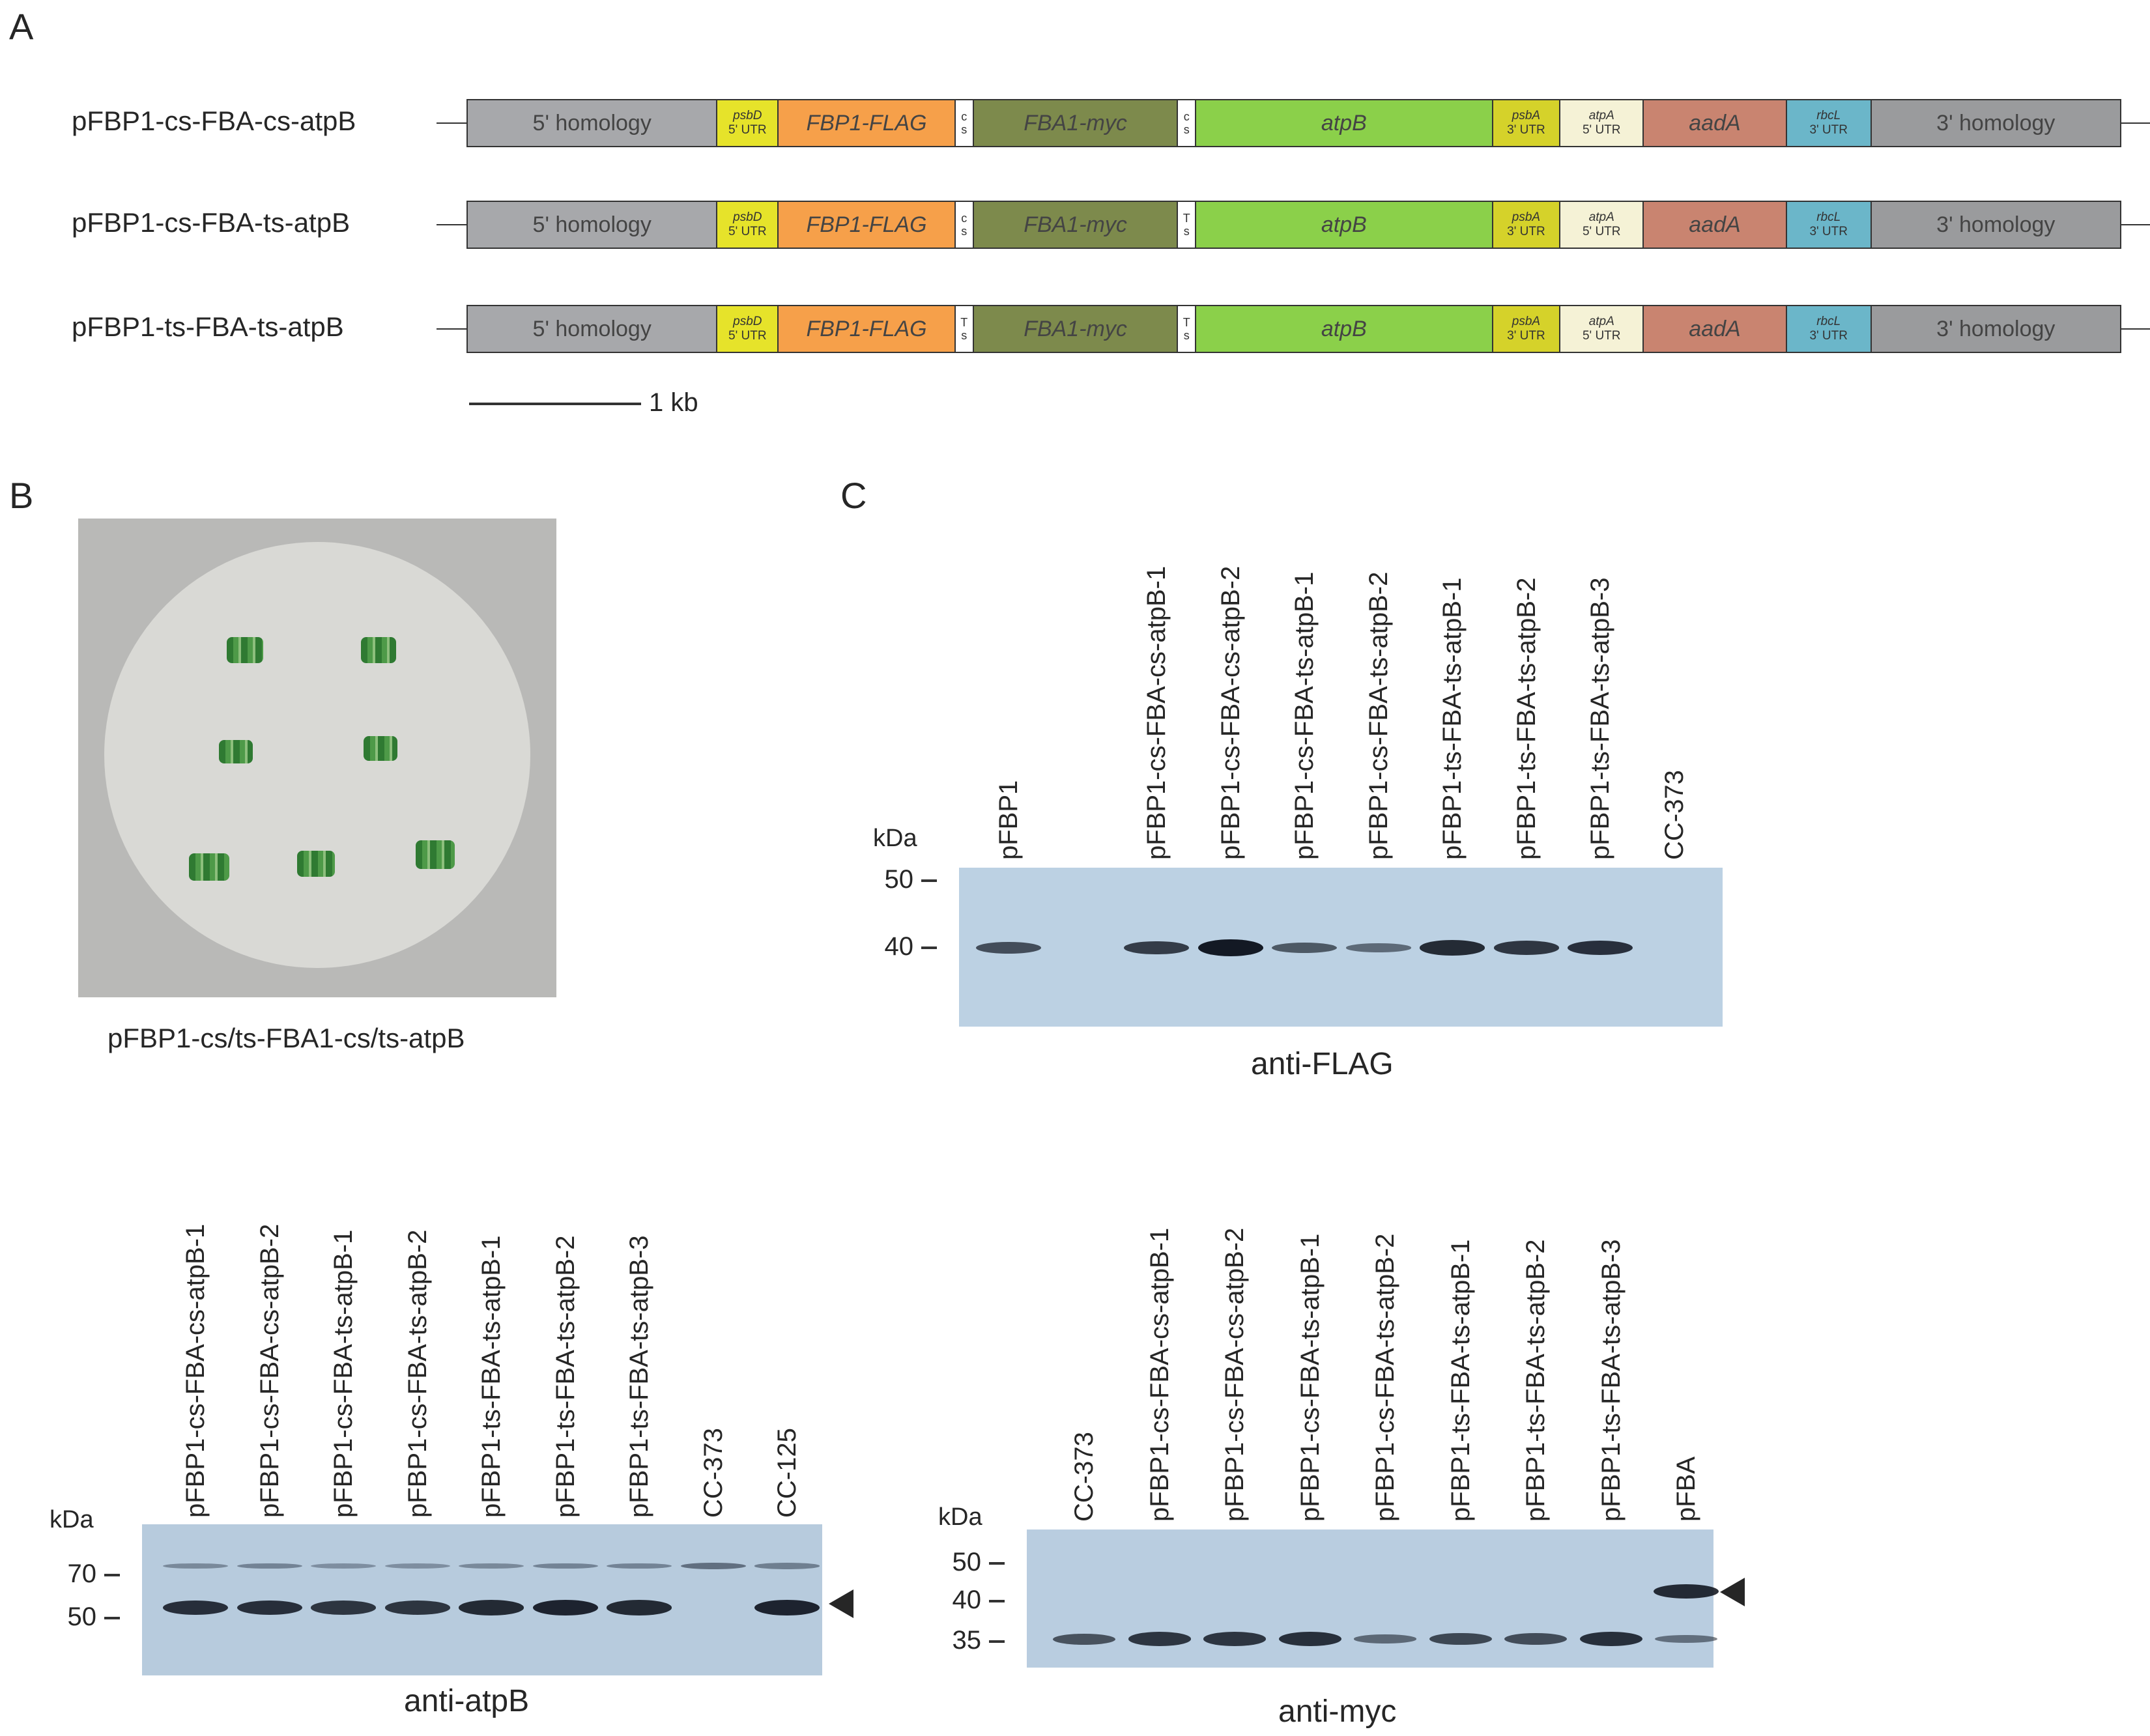  What do you see at coordinates (317, 758) in the screenshot?
I see `plate-photo` at bounding box center [317, 758].